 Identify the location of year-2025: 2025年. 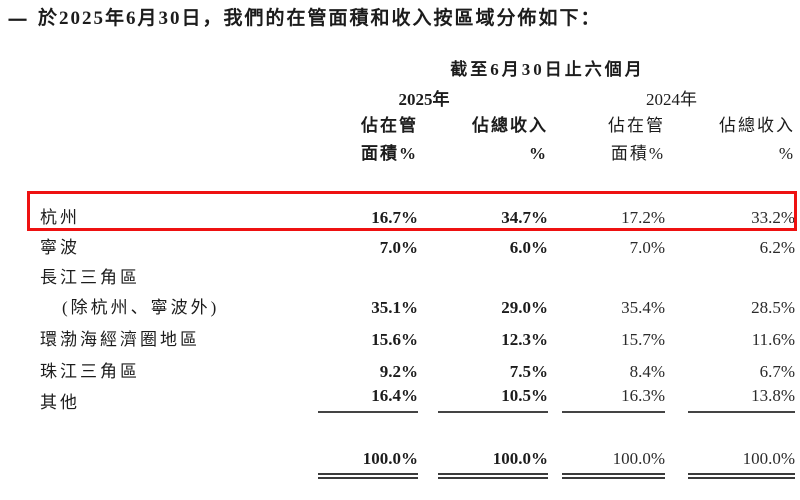
(424, 100).